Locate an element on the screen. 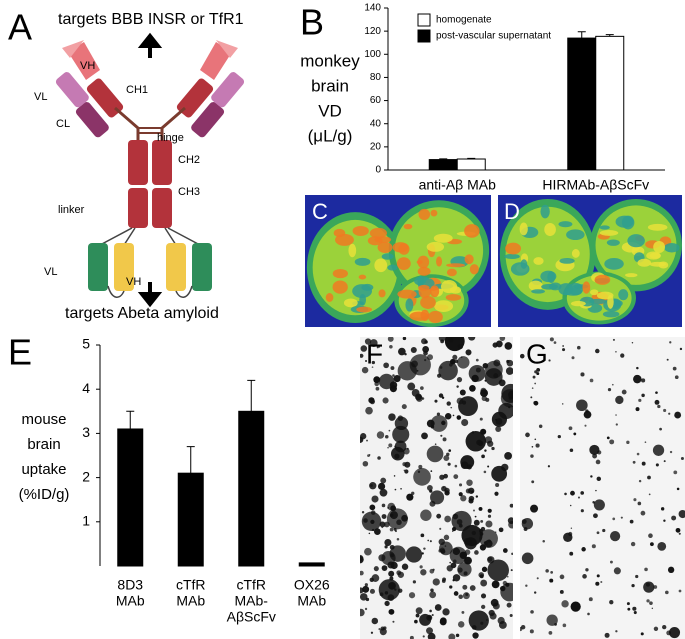 The height and width of the screenshot is (639, 685). x-tick-label: OX26 is located at coordinates (312, 585).